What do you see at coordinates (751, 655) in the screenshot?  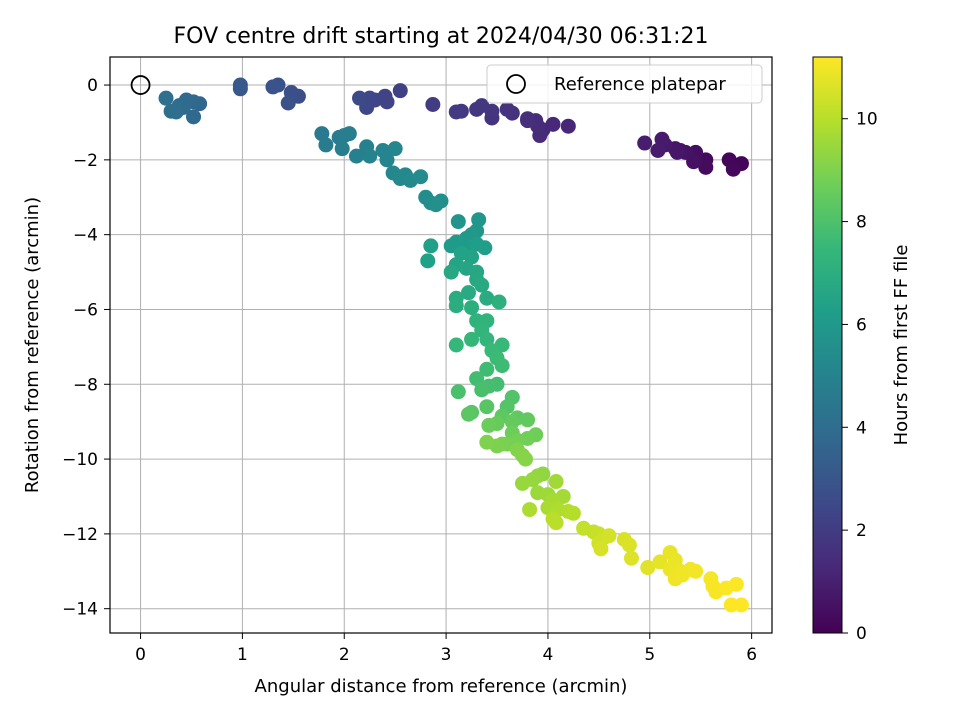 I see `x-tick-label: 6` at bounding box center [751, 655].